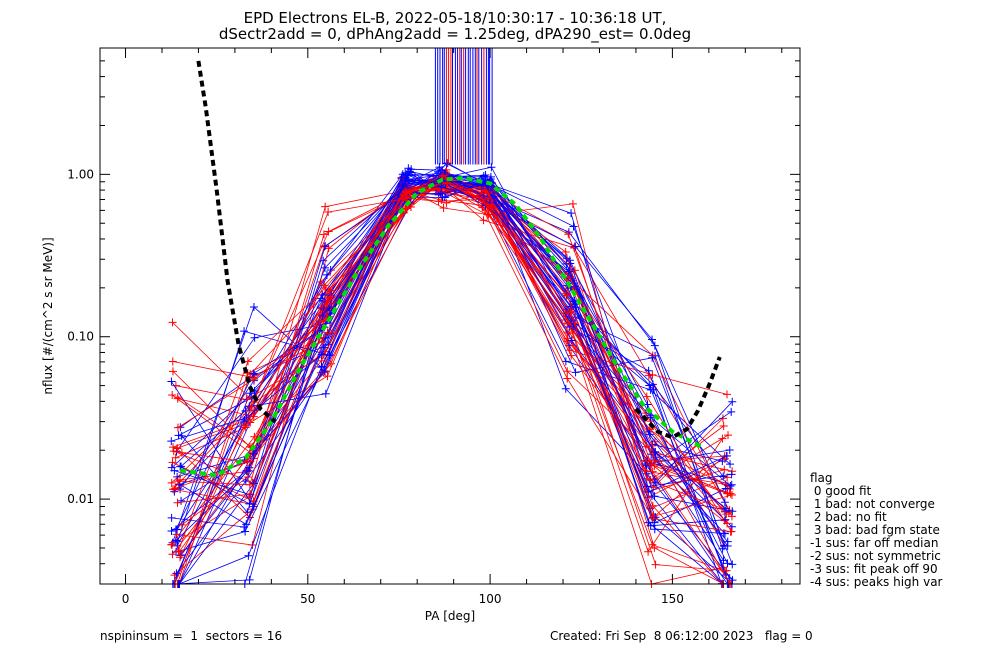 Image resolution: width=1000 pixels, height=650 pixels. I want to click on legend-title: flag, so click(821, 478).